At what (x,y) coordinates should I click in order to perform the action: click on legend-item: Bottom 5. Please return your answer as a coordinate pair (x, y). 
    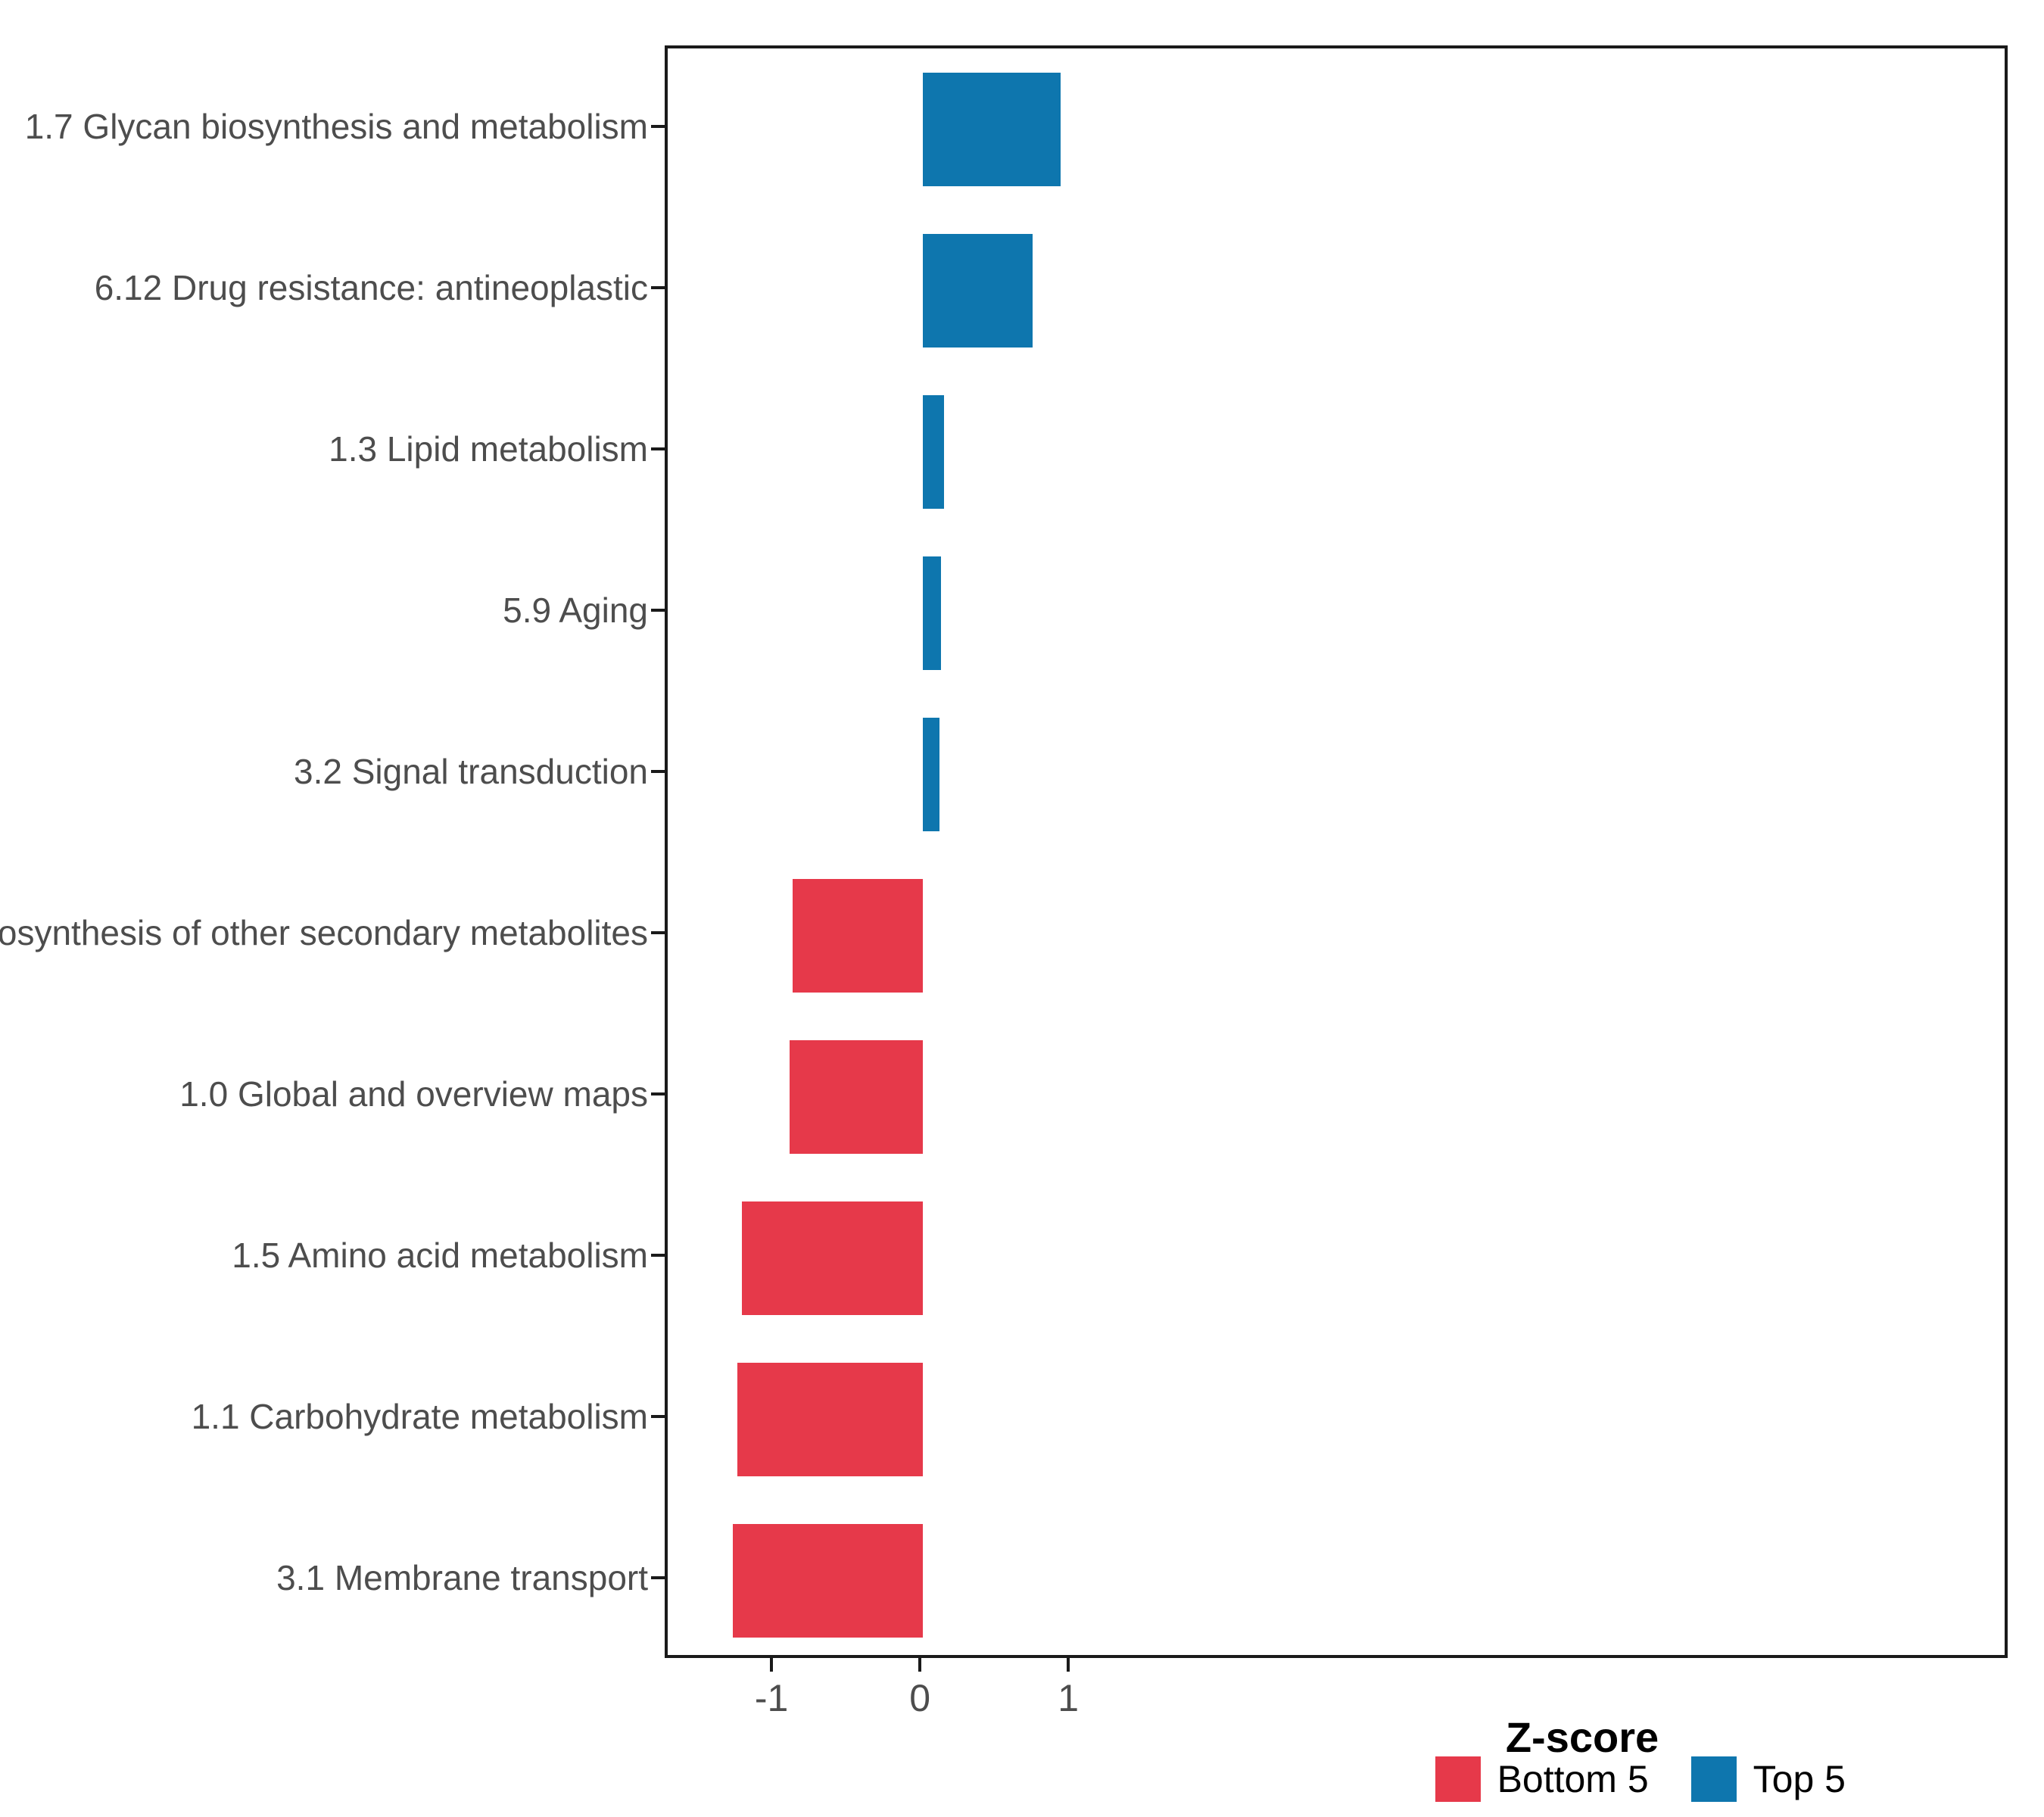
    Looking at the image, I should click on (1542, 1779).